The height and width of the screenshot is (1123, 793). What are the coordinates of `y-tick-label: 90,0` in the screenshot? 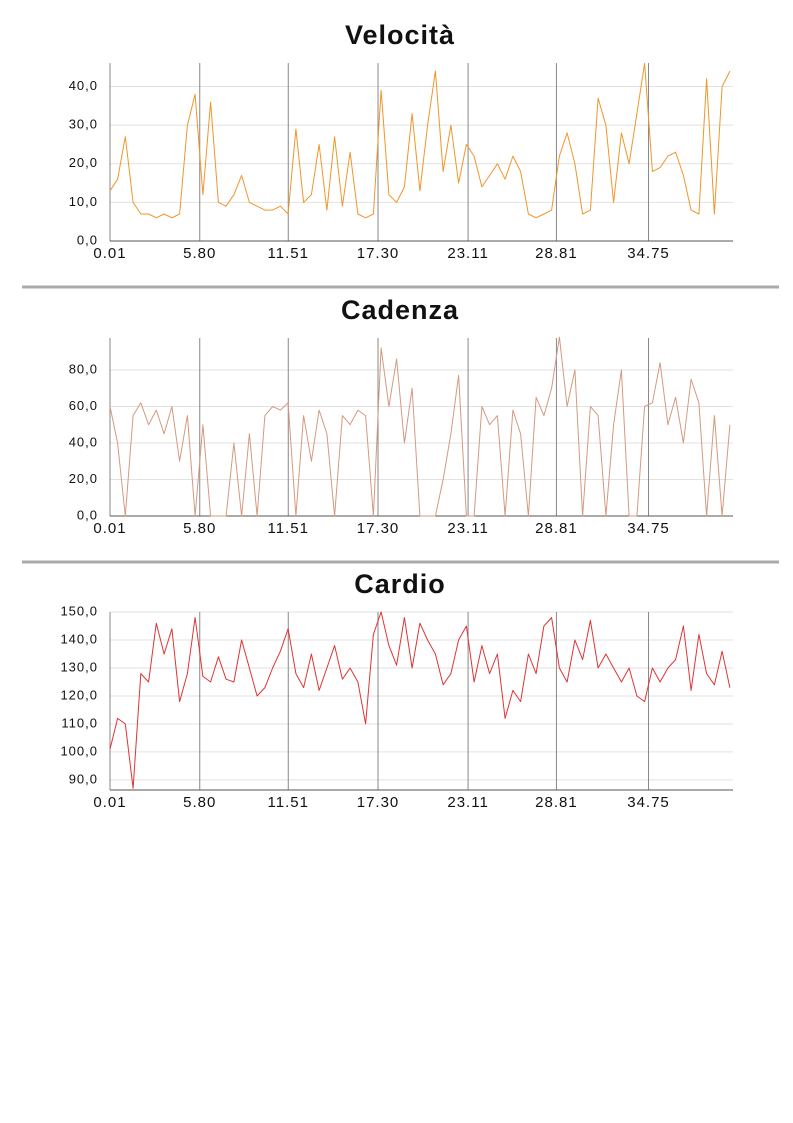 It's located at (83, 778).